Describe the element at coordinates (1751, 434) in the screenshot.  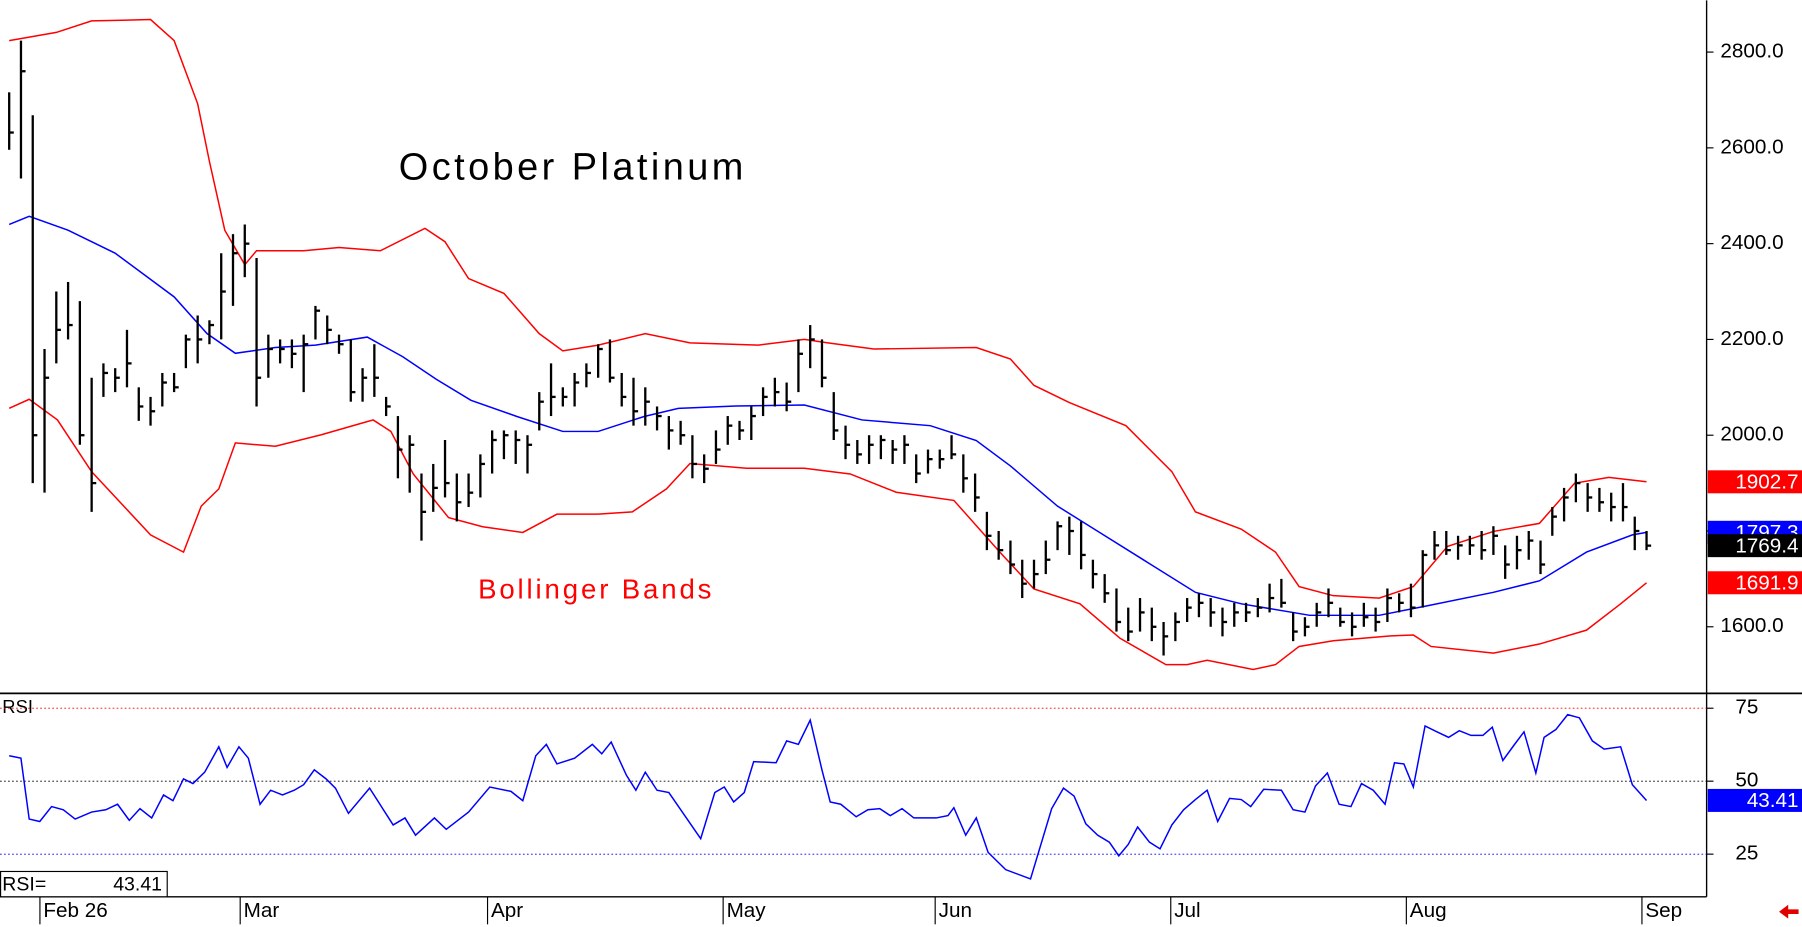
I see `y-tick-label: 2000.0` at that location.